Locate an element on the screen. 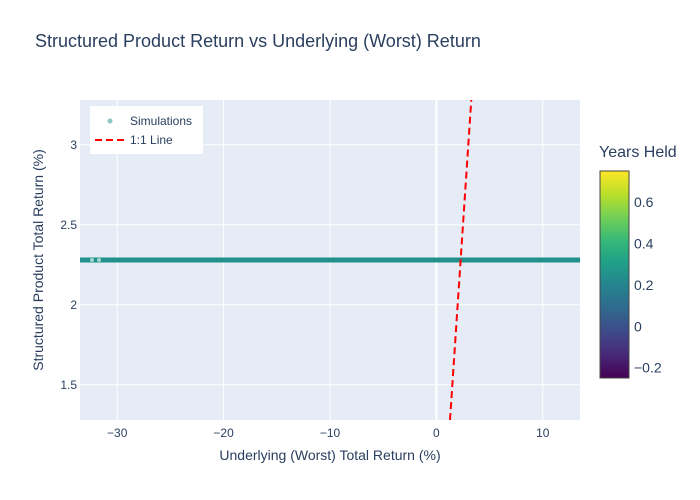 Image resolution: width=700 pixels, height=500 pixels. y-axis-ticks: 1.5 2 2.5 3 is located at coordinates (68, 265).